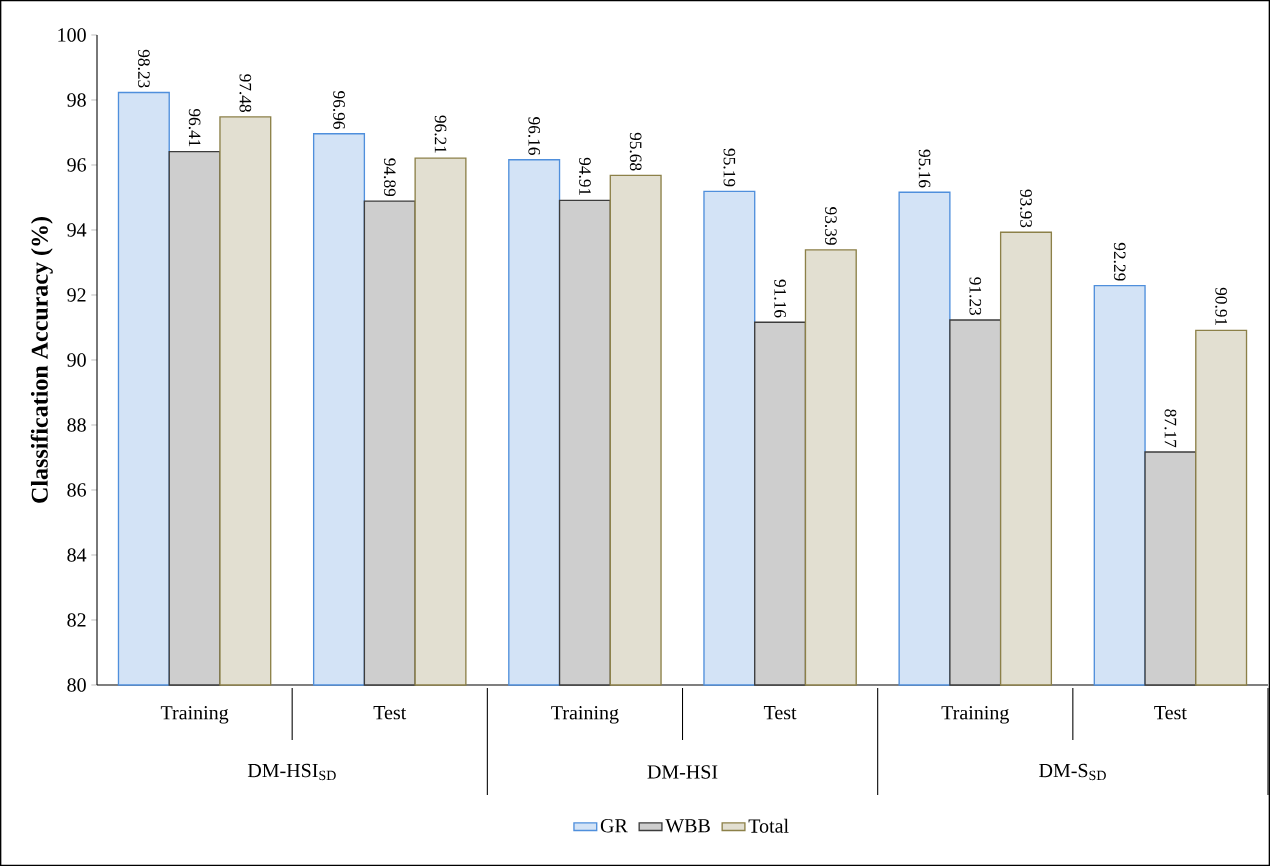 Image resolution: width=1270 pixels, height=866 pixels. What do you see at coordinates (1221, 306) in the screenshot?
I see `data-label: 90.91` at bounding box center [1221, 306].